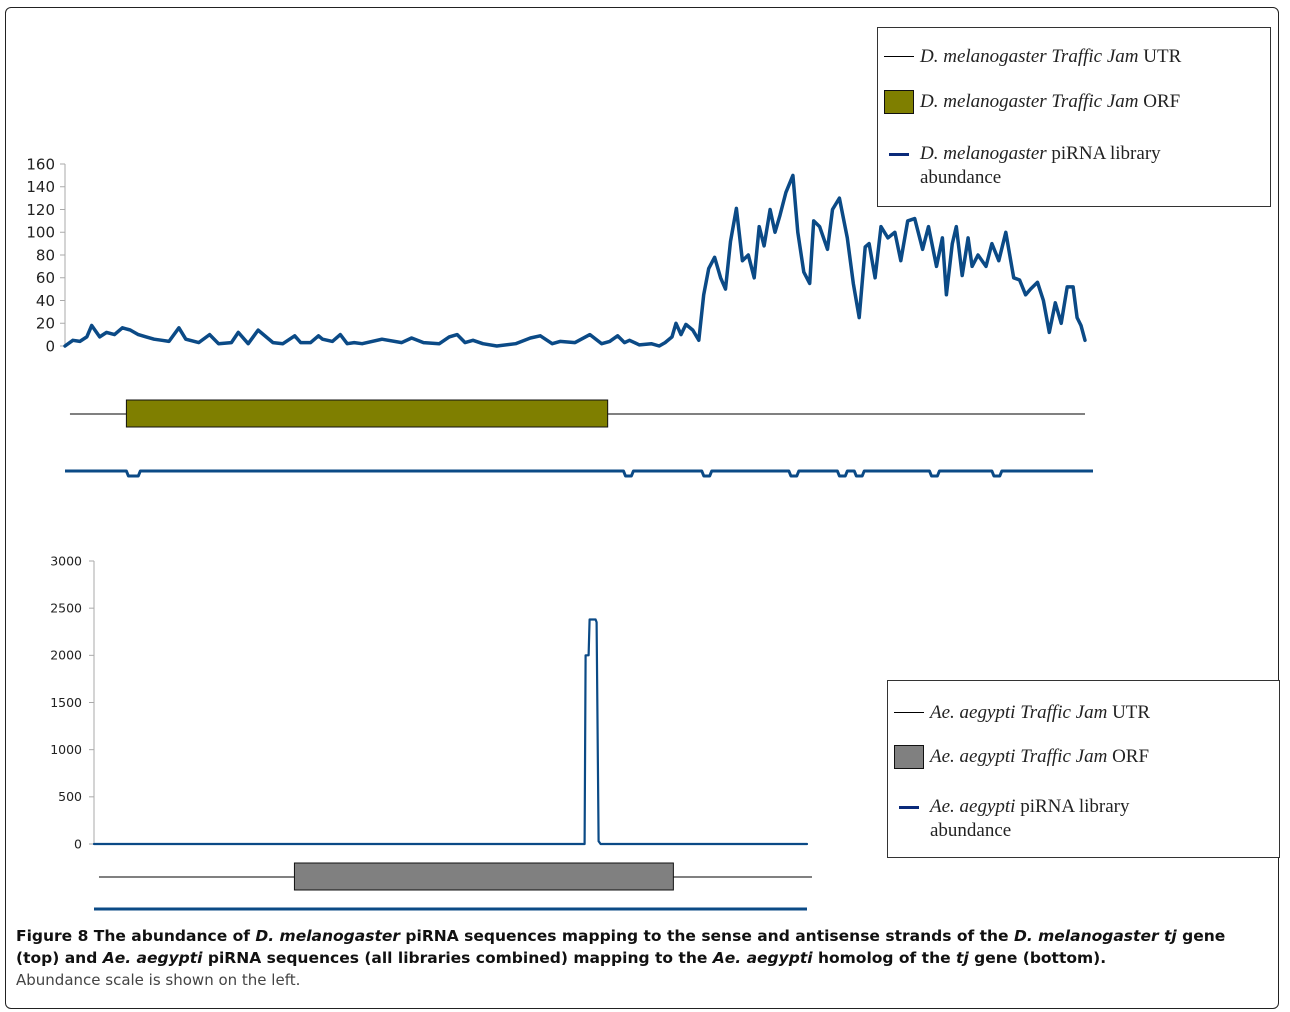 The height and width of the screenshot is (1012, 1290). Describe the element at coordinates (1018, 757) in the screenshot. I see `legend-bottom-orf: Ae. aegypti Traffic Jam ORF` at that location.